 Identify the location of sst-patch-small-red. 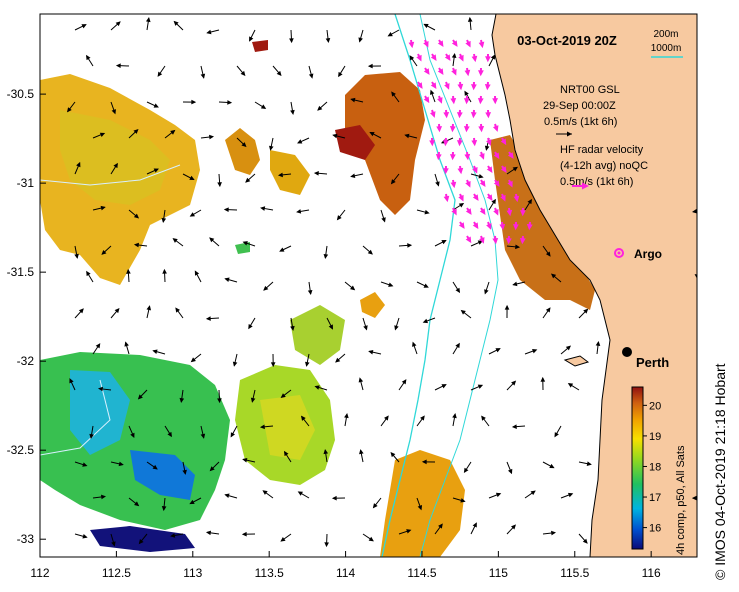
(260, 46).